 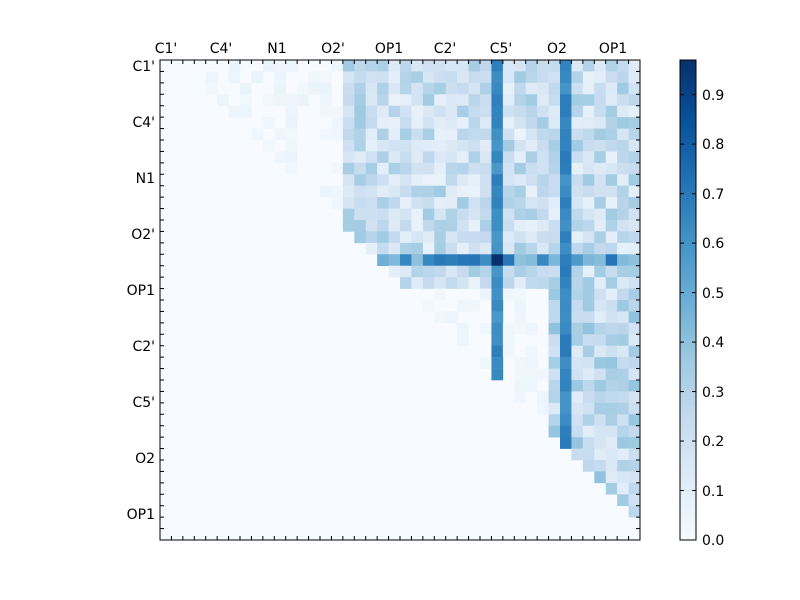 I want to click on x-tick-label: C1', so click(x=166, y=49).